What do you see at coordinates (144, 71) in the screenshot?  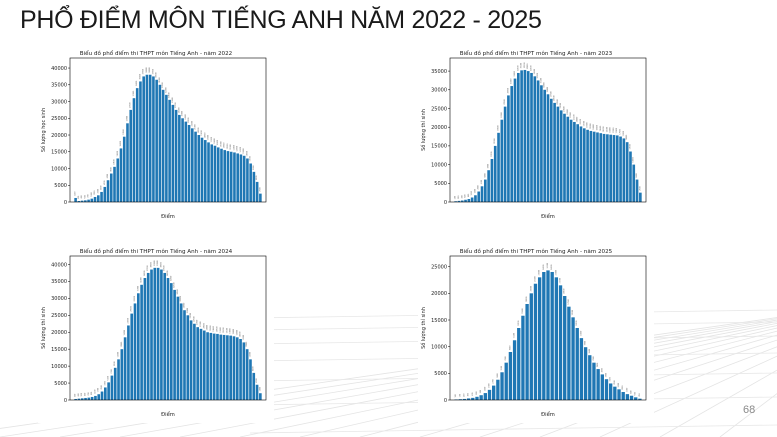 I see `bar-value-label: 37500` at bounding box center [144, 71].